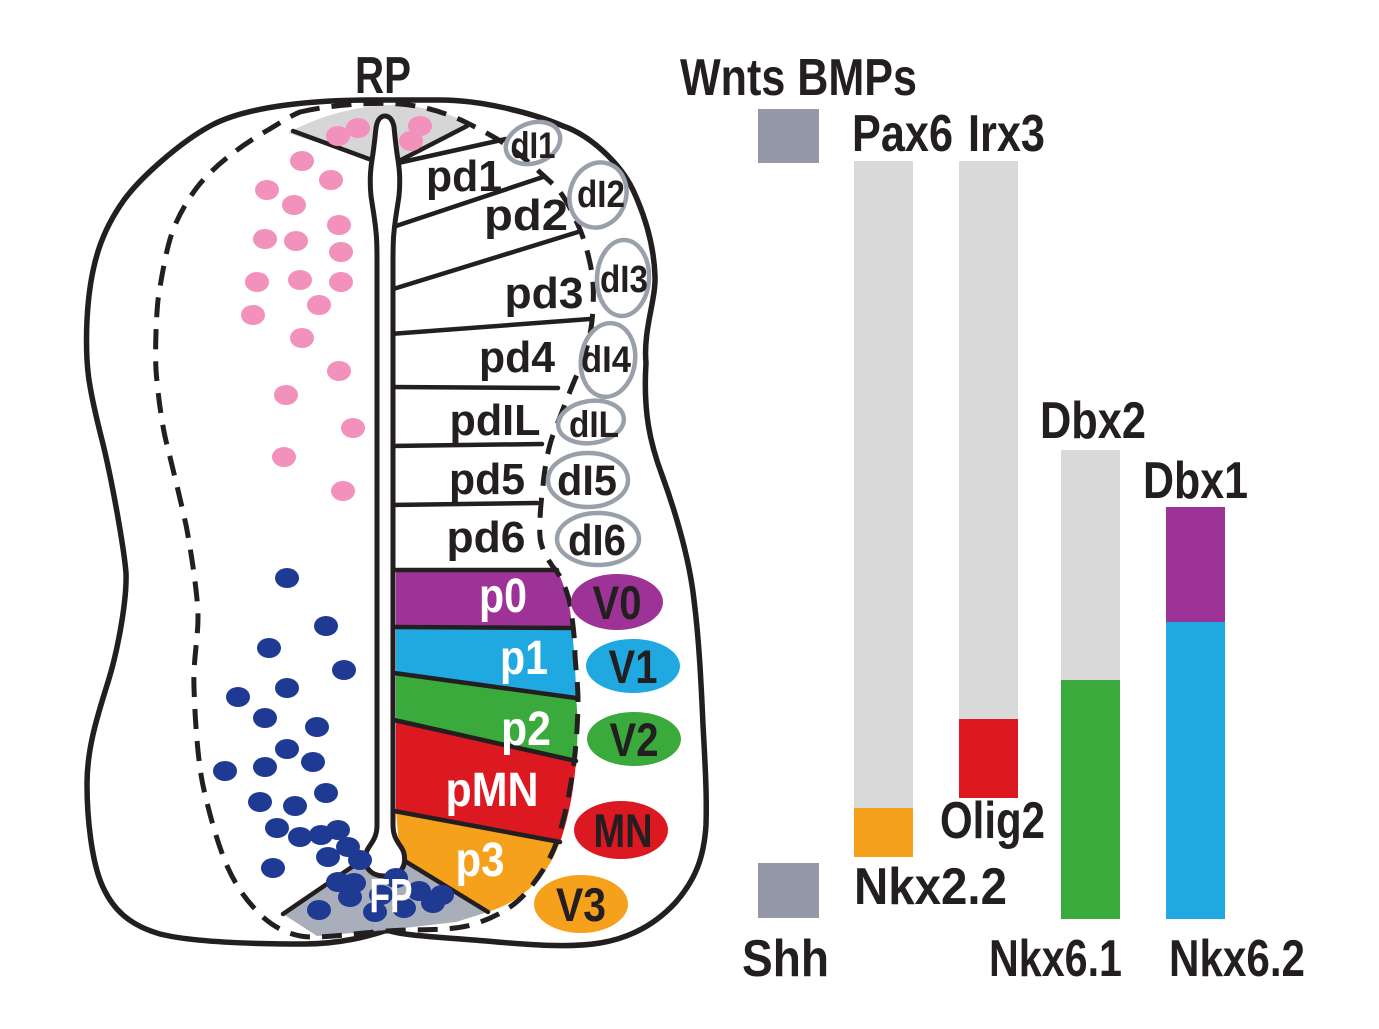  I want to click on svg-text: p0, so click(503, 596).